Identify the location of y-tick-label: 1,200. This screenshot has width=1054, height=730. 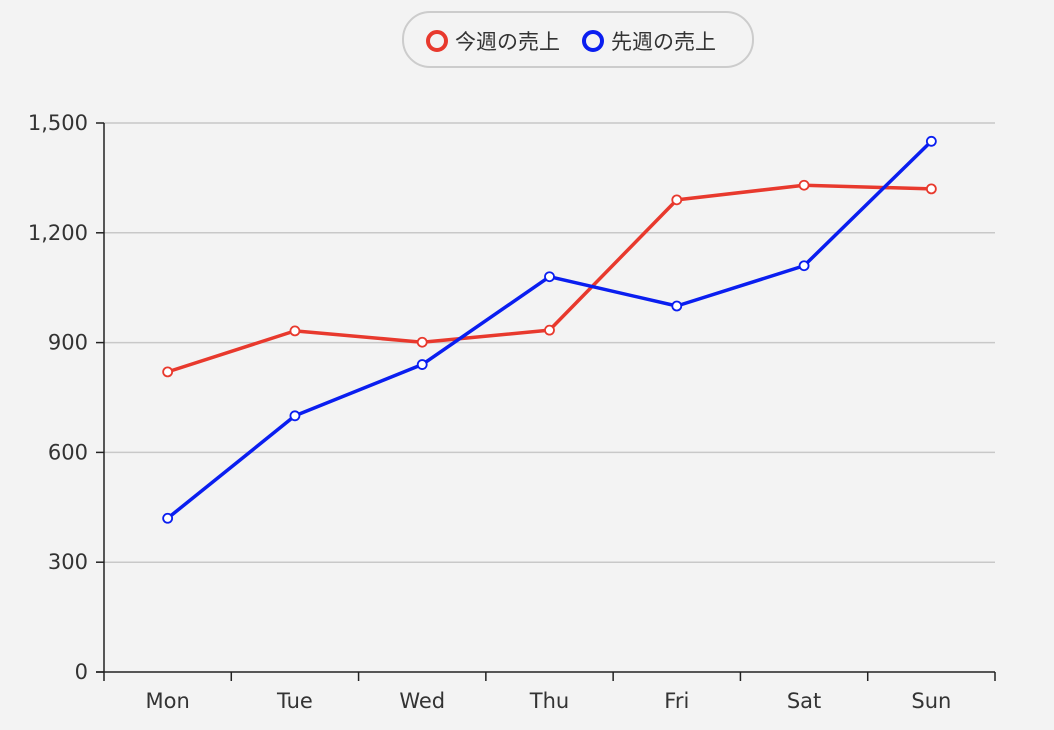
(58, 233).